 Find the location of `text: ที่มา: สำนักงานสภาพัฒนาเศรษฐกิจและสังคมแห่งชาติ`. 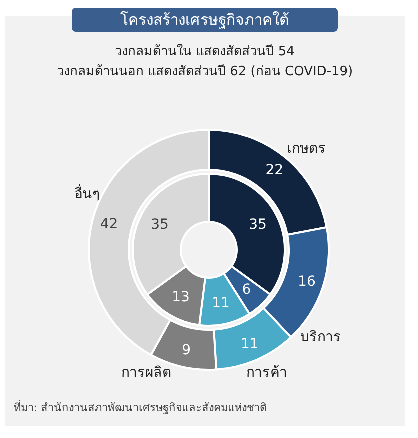

text: ที่มา: สำนักงานสภาพัฒนาเศรษฐกิจและสังคมแห่งชาติ is located at coordinates (141, 407).